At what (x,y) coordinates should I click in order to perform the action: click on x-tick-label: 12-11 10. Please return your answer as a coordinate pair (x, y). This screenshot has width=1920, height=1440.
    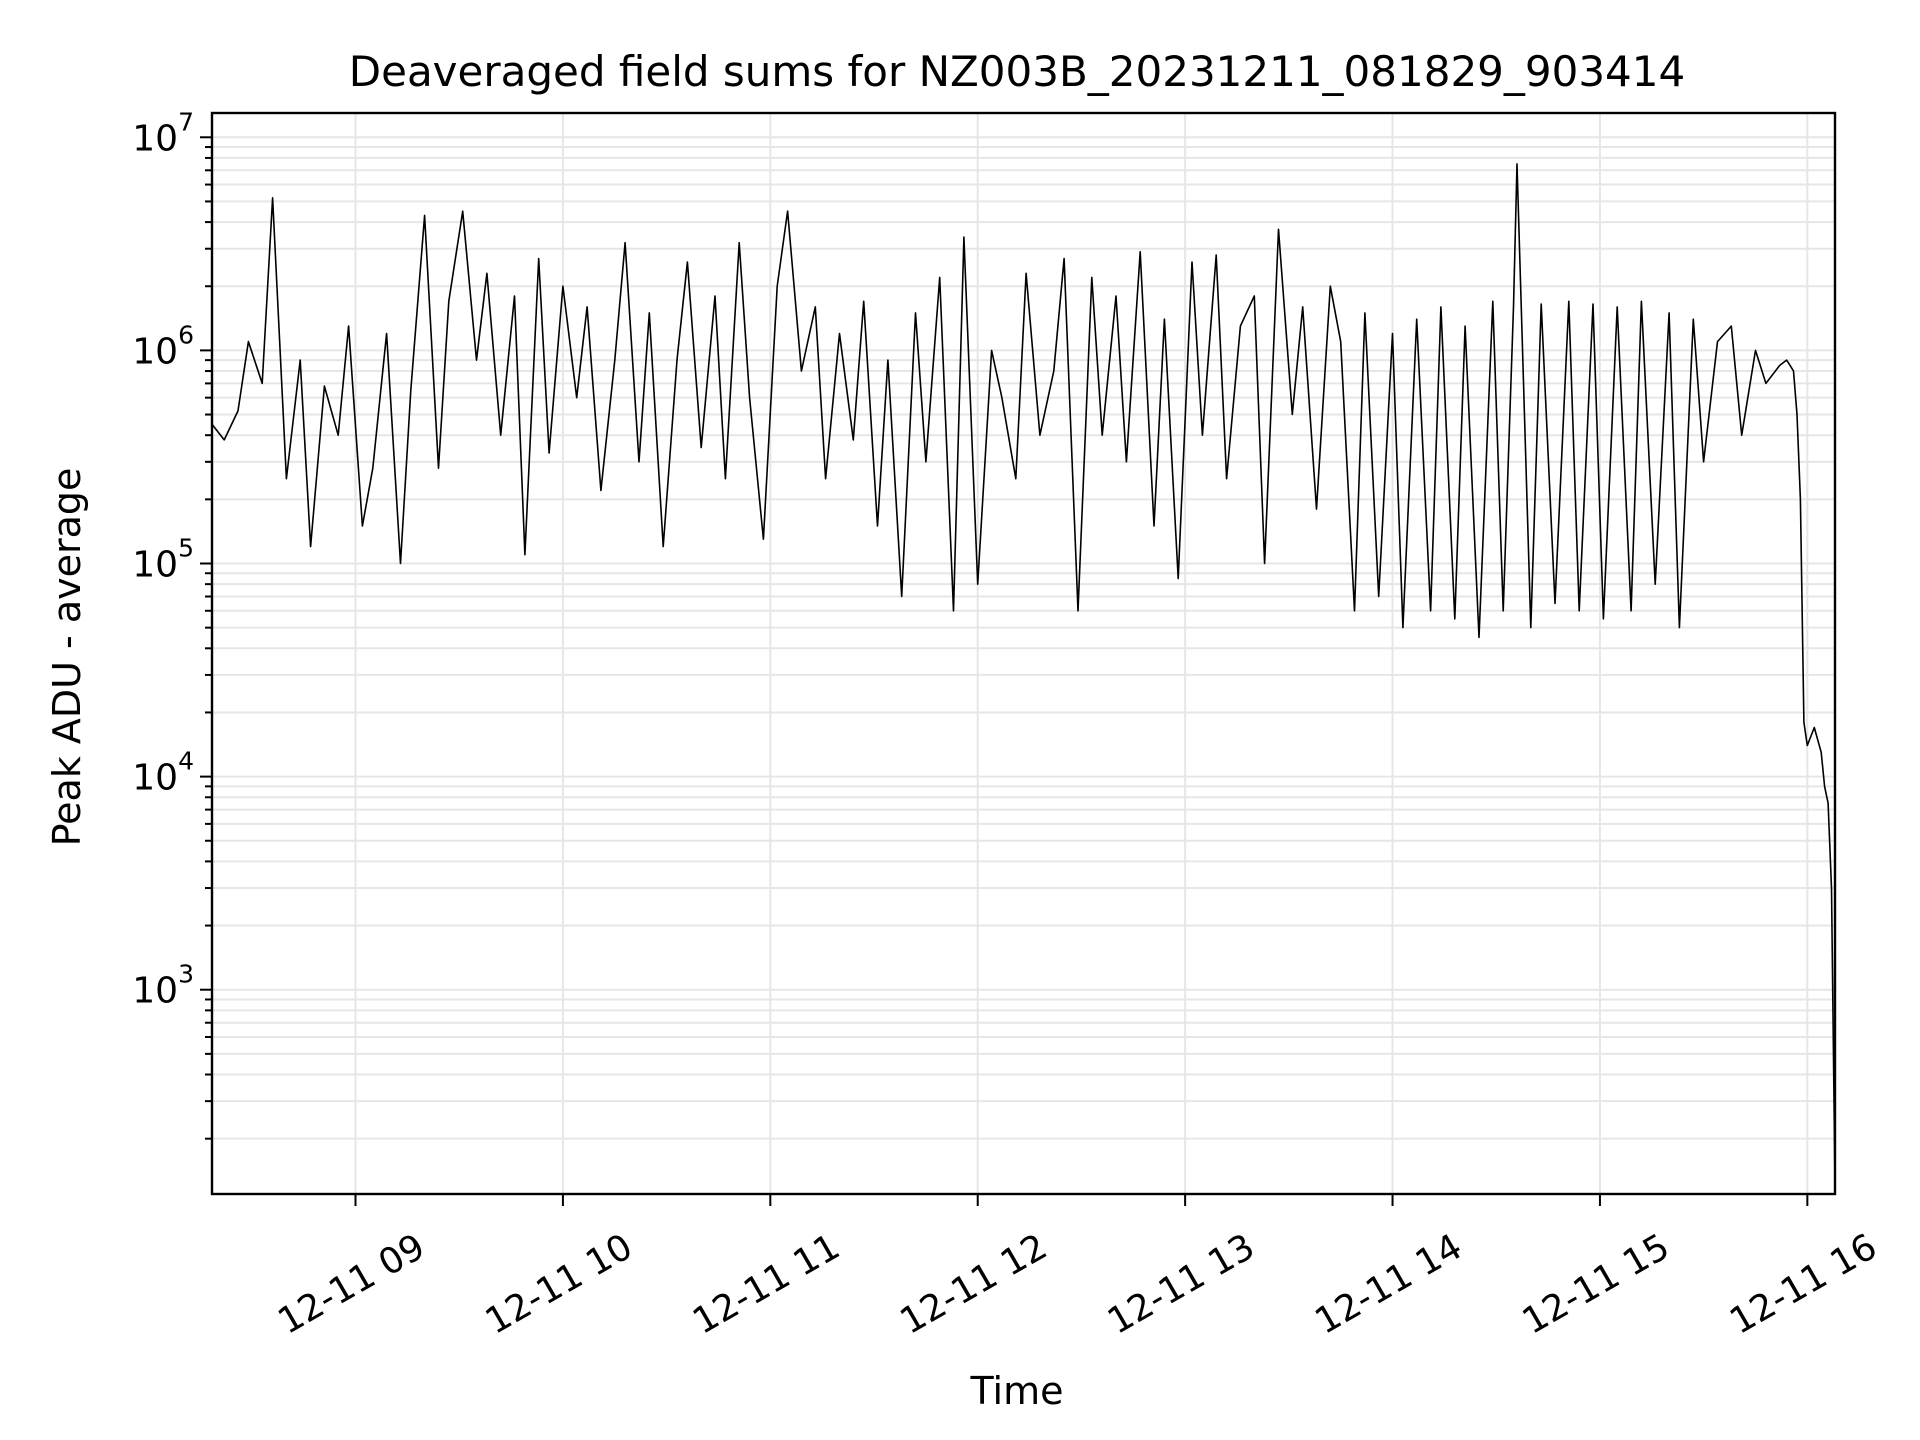
    Looking at the image, I should click on (559, 1284).